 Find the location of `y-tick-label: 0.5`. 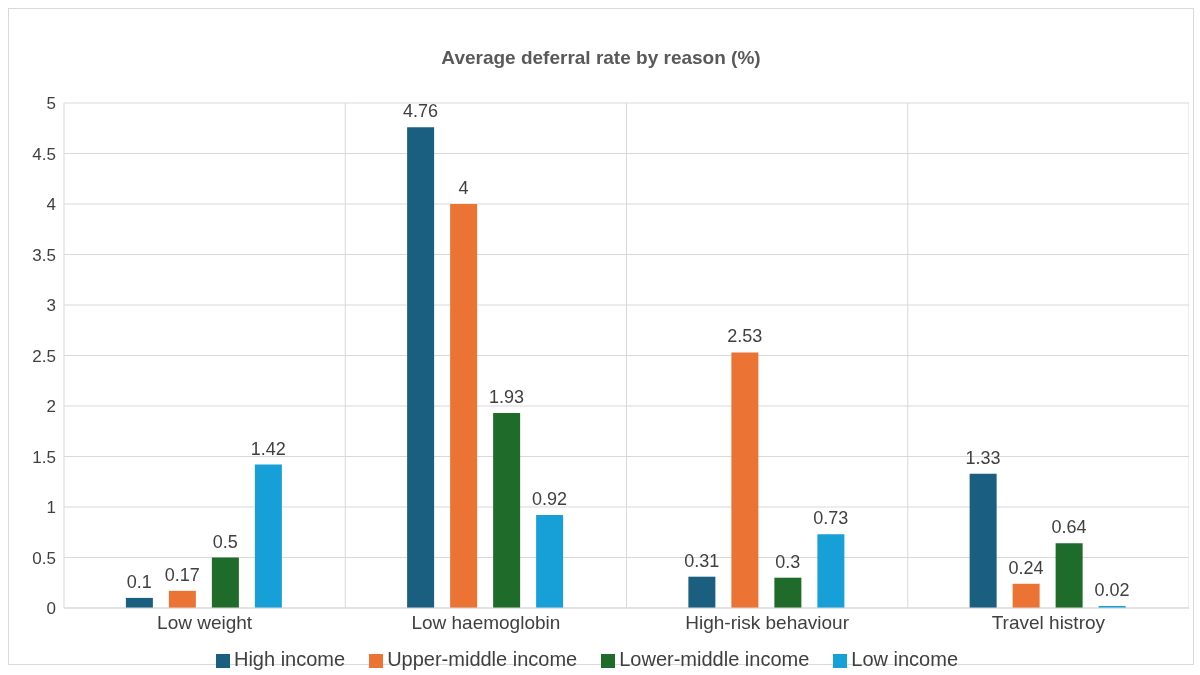

y-tick-label: 0.5 is located at coordinates (44, 558).